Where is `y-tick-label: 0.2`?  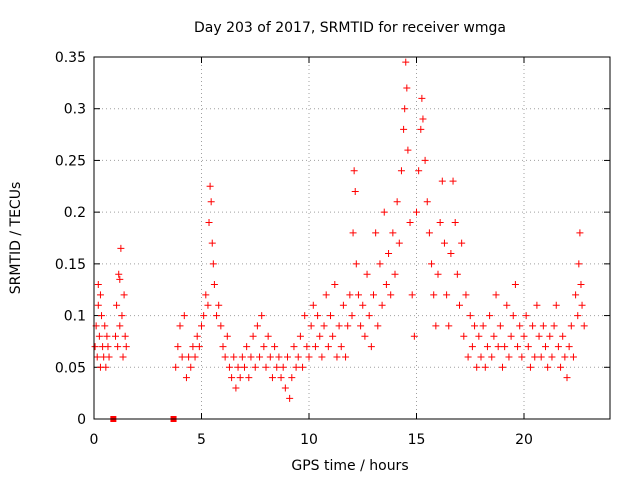 y-tick-label: 0.2 is located at coordinates (75, 213).